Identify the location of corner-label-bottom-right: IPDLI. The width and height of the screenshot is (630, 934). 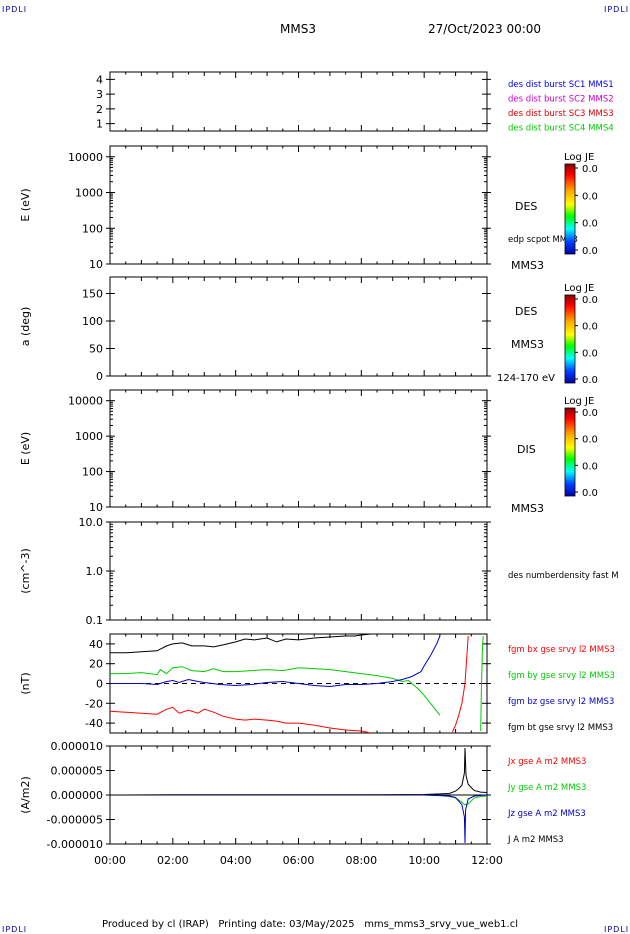
(617, 929).